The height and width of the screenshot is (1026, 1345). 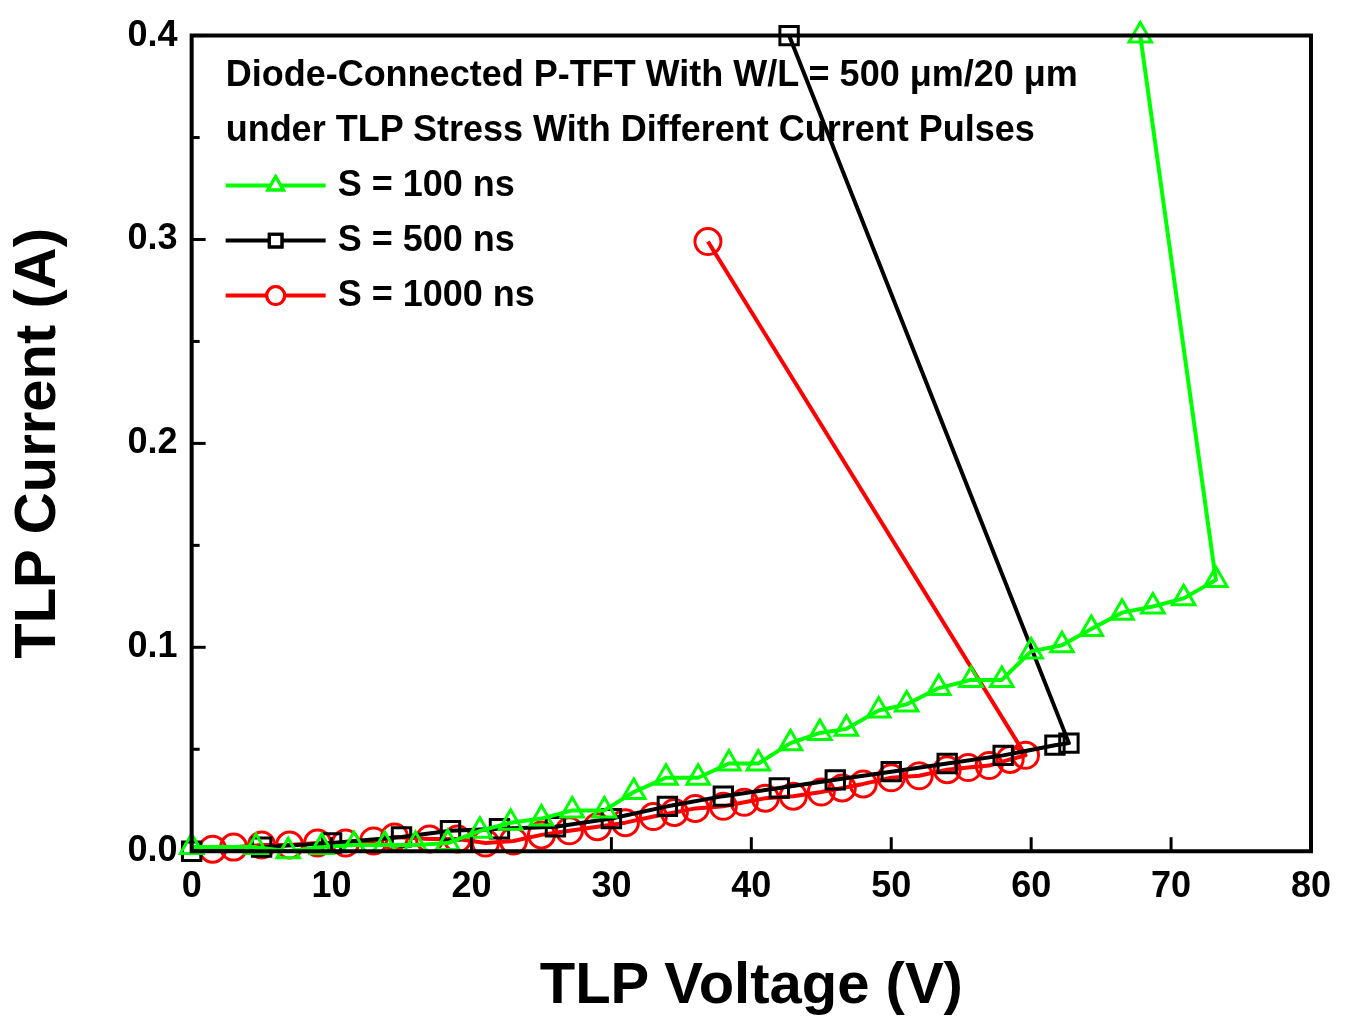 I want to click on x-tick-label: 50, so click(x=891, y=884).